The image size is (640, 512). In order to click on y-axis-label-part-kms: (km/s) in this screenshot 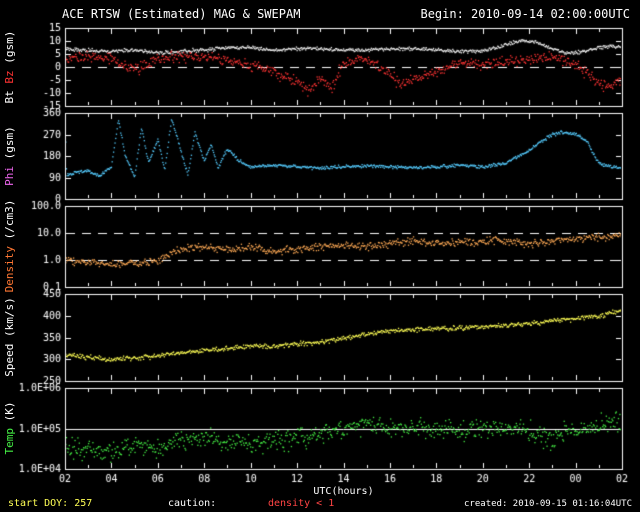, I will do `click(9, 320)`.